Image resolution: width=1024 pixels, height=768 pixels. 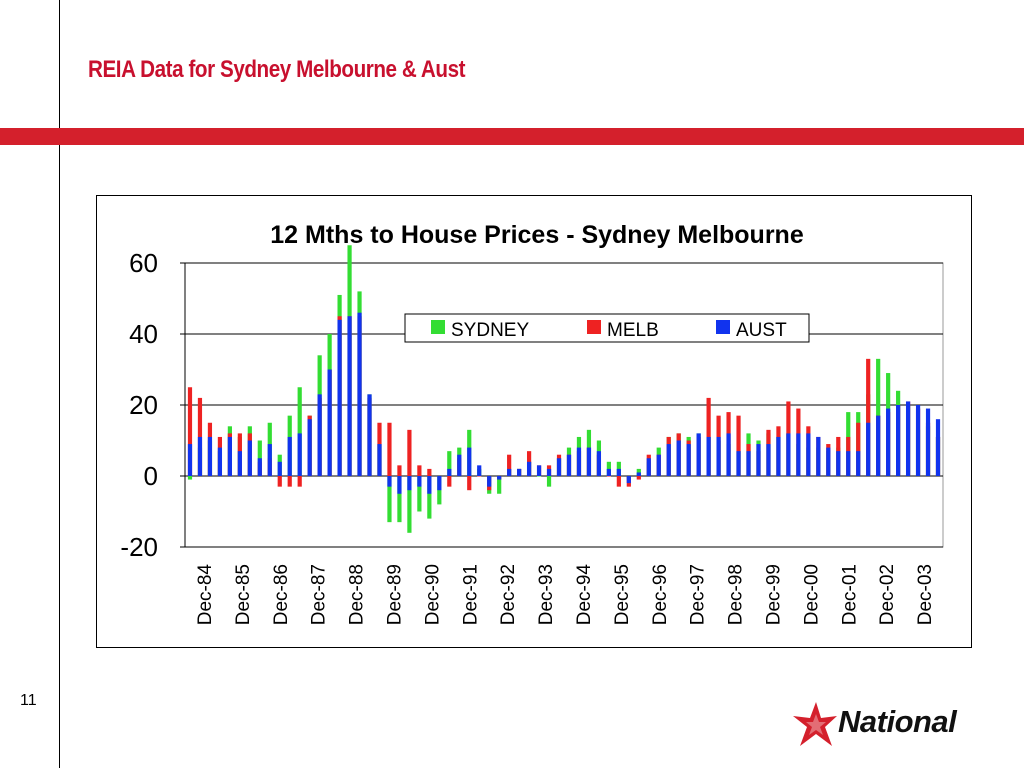 What do you see at coordinates (897, 721) in the screenshot?
I see `logo-text: National` at bounding box center [897, 721].